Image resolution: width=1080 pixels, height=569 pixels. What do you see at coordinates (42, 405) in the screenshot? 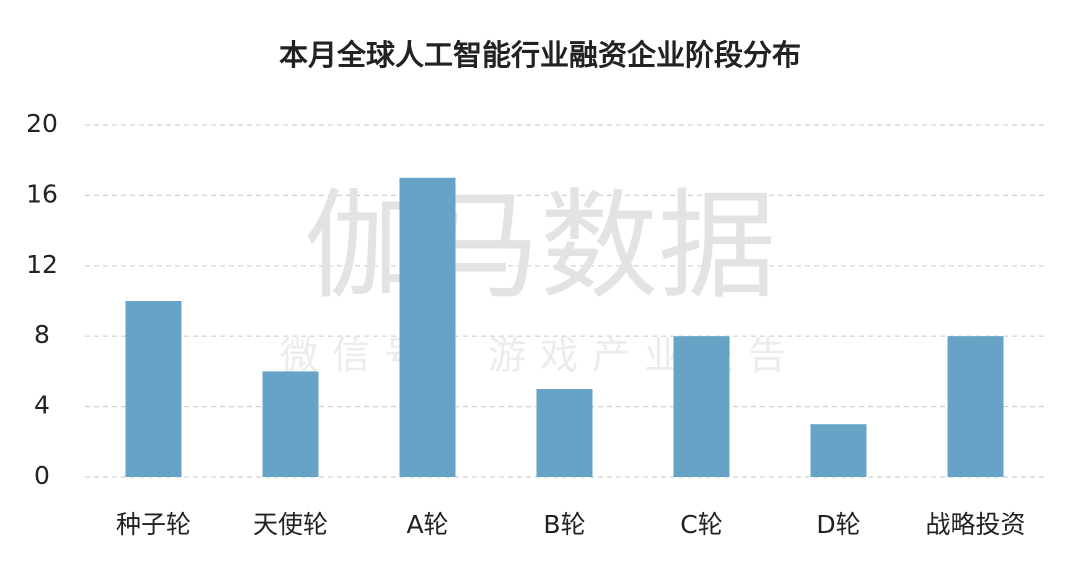
I see `y-tick-label: 4` at bounding box center [42, 405].